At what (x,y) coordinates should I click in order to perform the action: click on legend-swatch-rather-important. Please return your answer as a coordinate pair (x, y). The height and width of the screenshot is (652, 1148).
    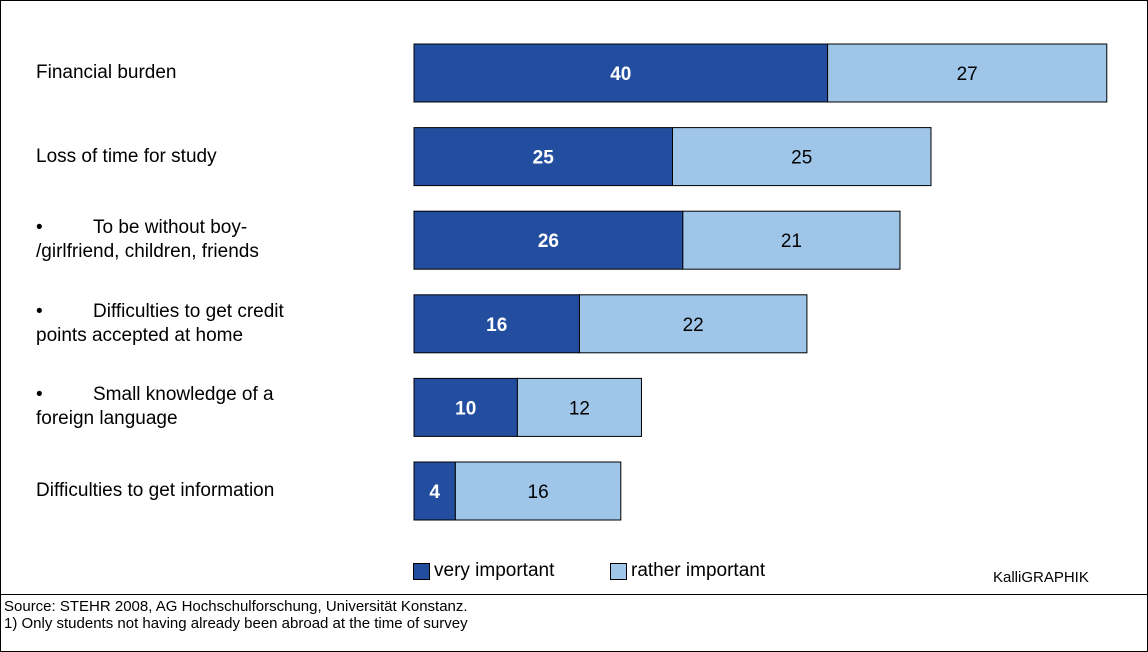
    Looking at the image, I should click on (618, 571).